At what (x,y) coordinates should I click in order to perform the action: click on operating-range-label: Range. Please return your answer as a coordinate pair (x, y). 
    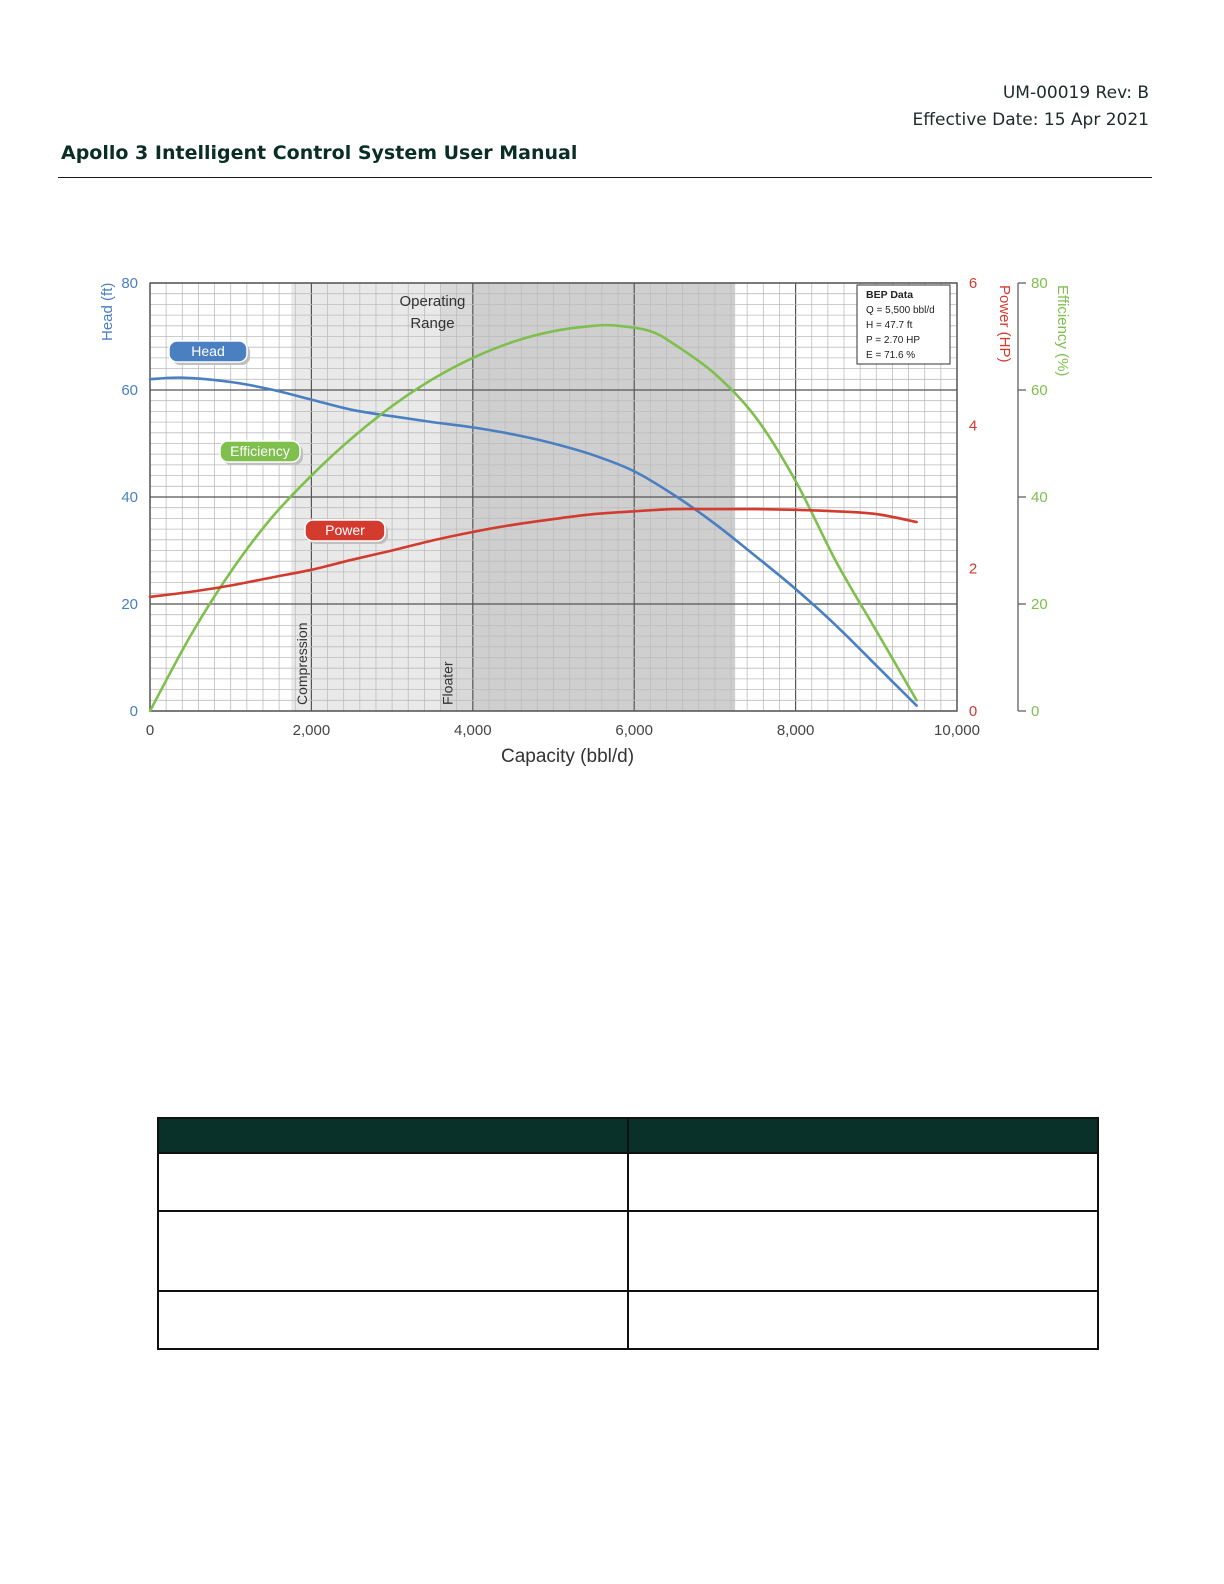
    Looking at the image, I should click on (432, 323).